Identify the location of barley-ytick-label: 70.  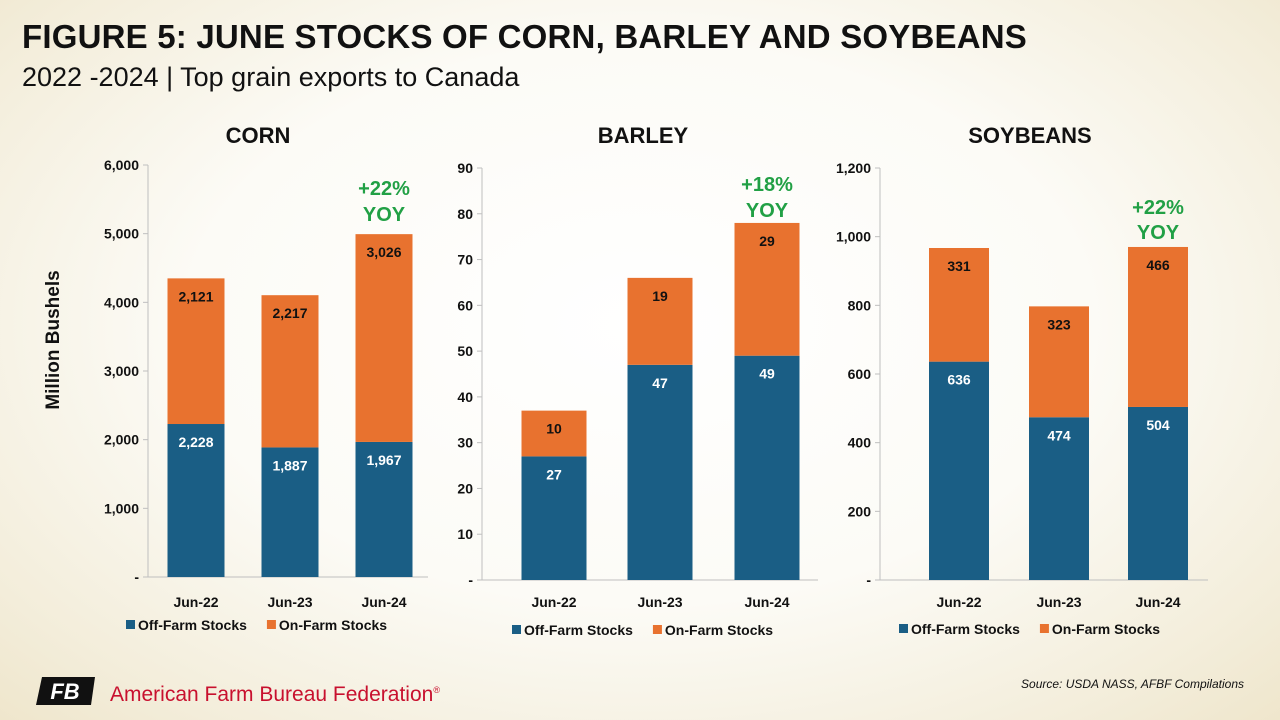
(465, 260).